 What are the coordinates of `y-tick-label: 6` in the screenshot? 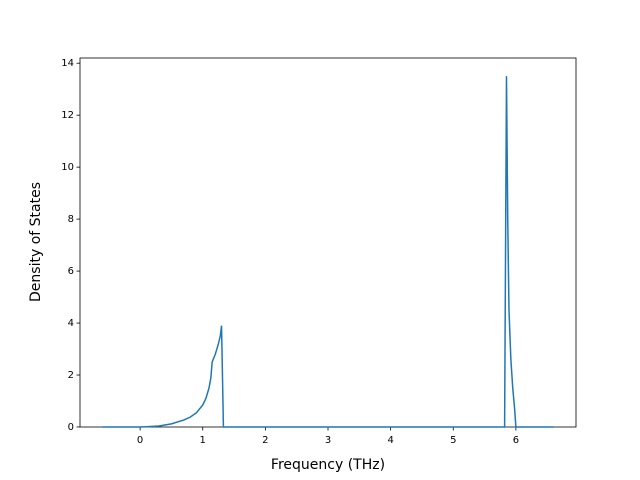 It's located at (71, 271).